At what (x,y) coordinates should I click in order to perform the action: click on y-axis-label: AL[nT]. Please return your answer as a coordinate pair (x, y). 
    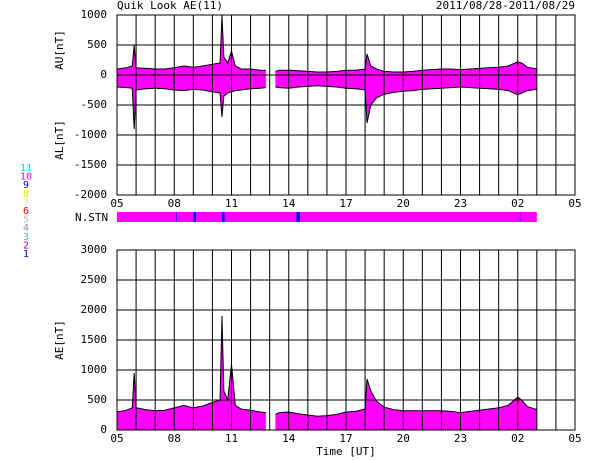
    Looking at the image, I should click on (59, 140).